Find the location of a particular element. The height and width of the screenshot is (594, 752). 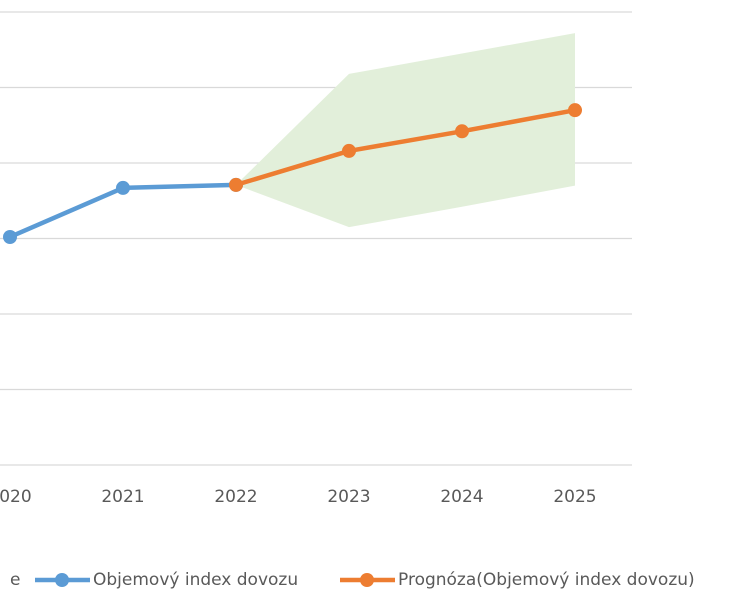

forecast-band is located at coordinates (405, 130).